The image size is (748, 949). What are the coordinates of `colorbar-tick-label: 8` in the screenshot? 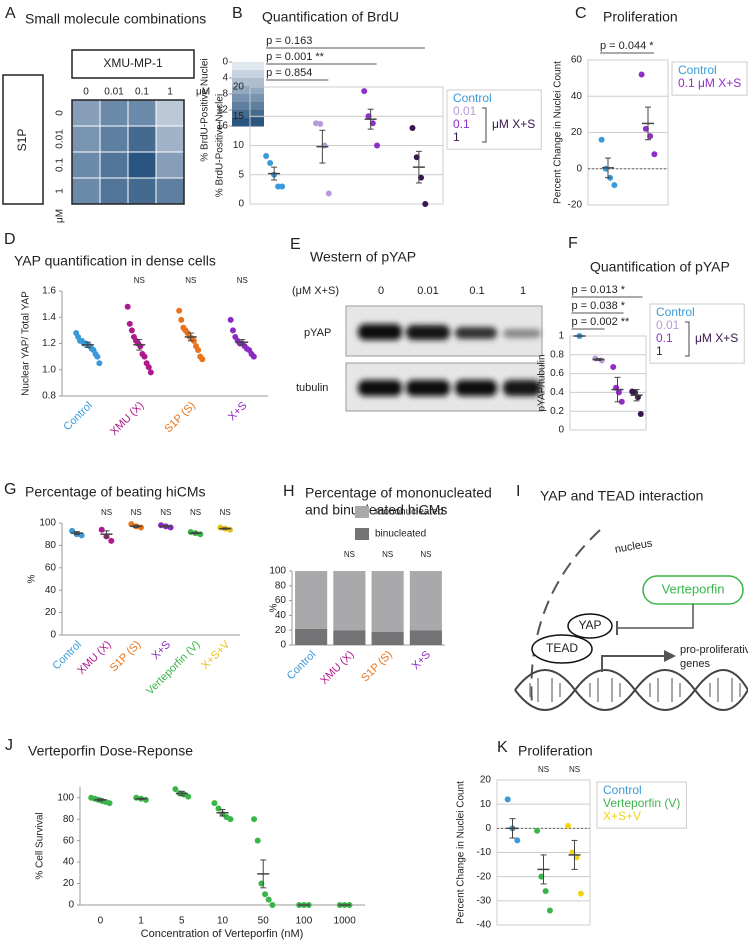 It's located at (225, 94).